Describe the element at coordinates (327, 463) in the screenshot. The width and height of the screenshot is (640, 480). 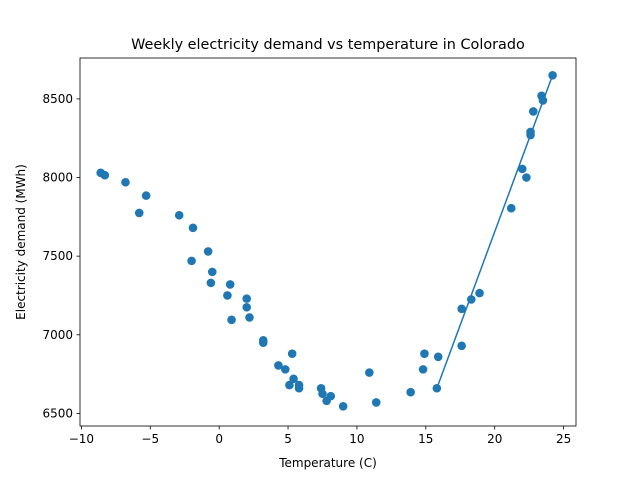
I see `x-axis-label: Temperature (C)` at that location.